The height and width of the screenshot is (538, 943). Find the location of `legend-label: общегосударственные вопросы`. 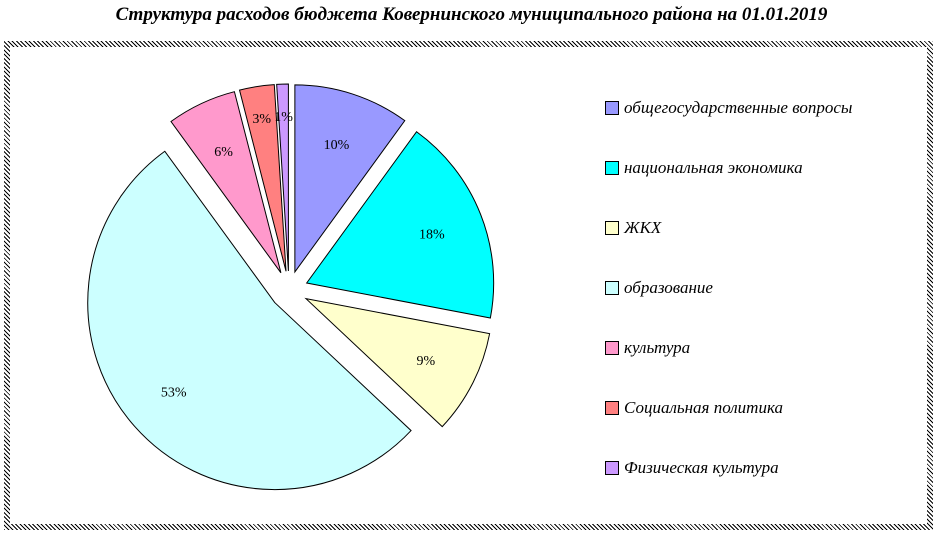

legend-label: общегосударственные вопросы is located at coordinates (738, 107).